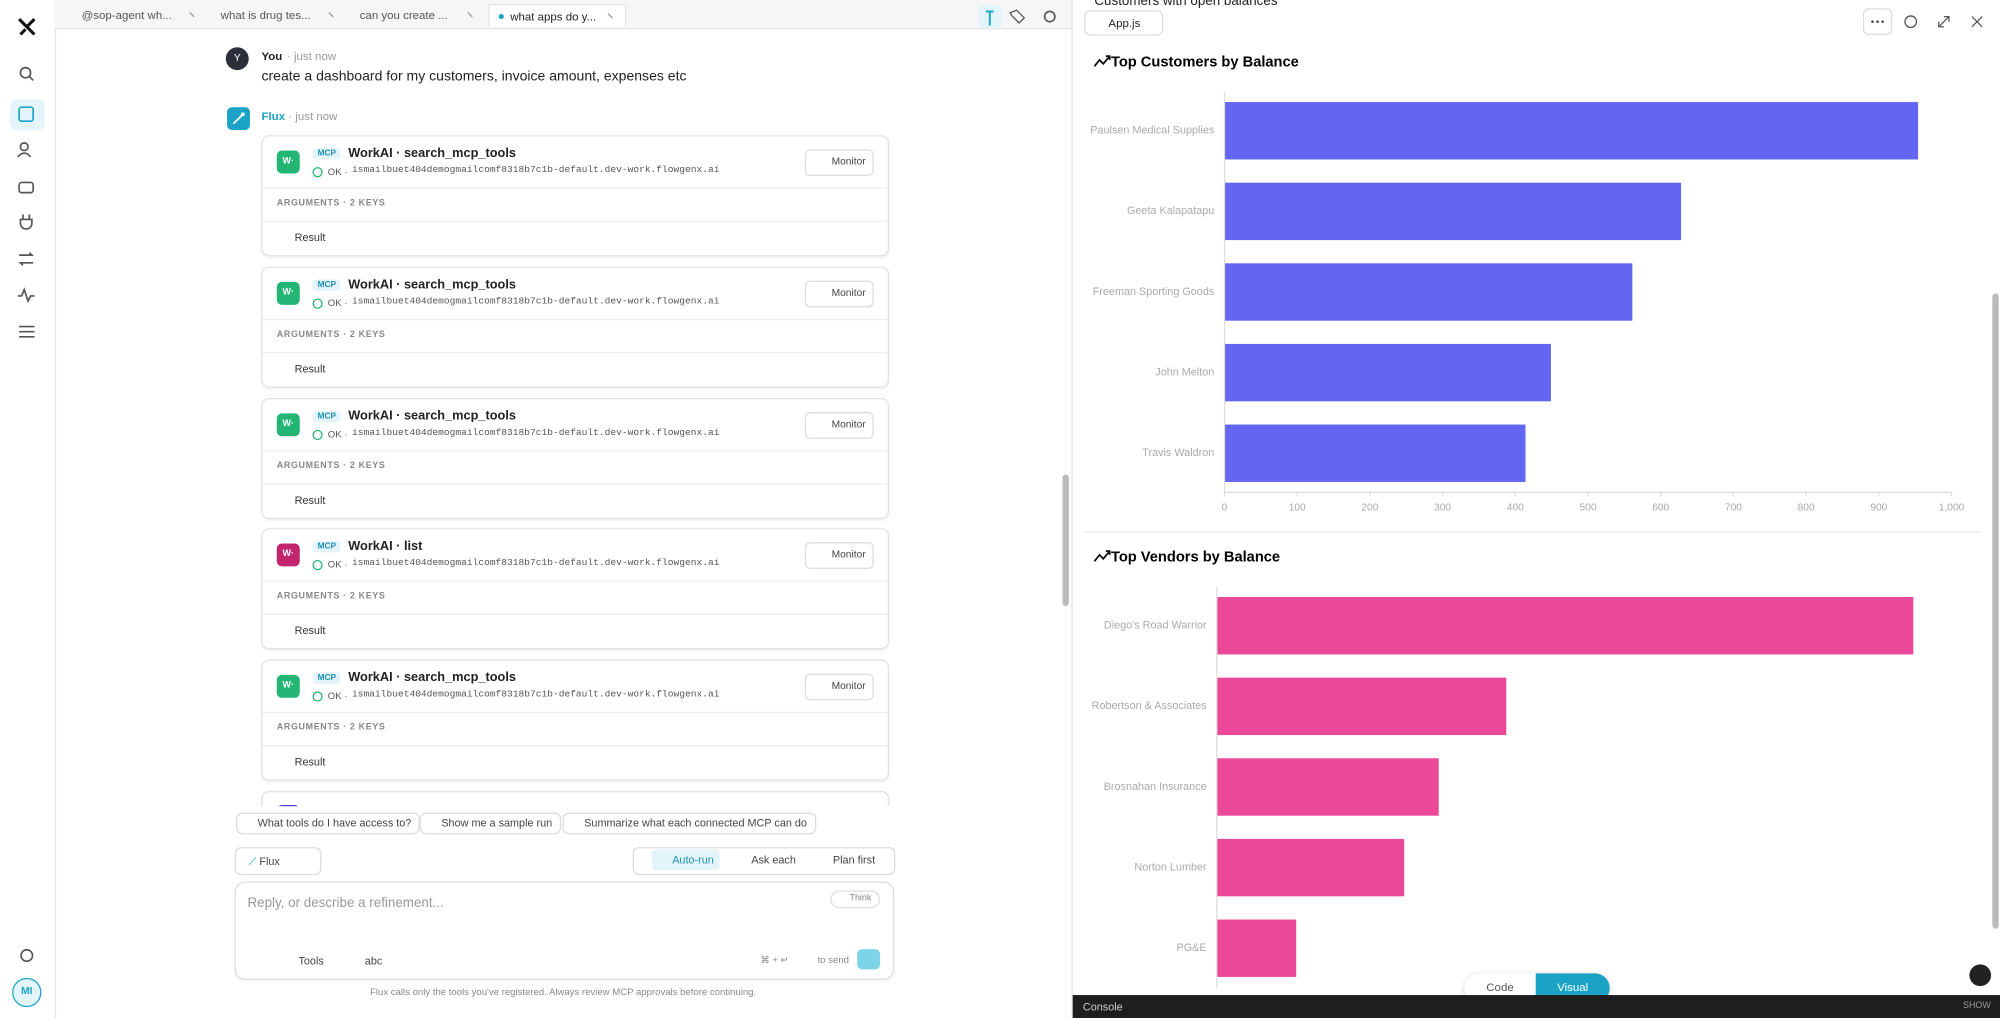 This screenshot has width=2000, height=1018. Describe the element at coordinates (27, 990) in the screenshot. I see `user-avatar: MI` at that location.